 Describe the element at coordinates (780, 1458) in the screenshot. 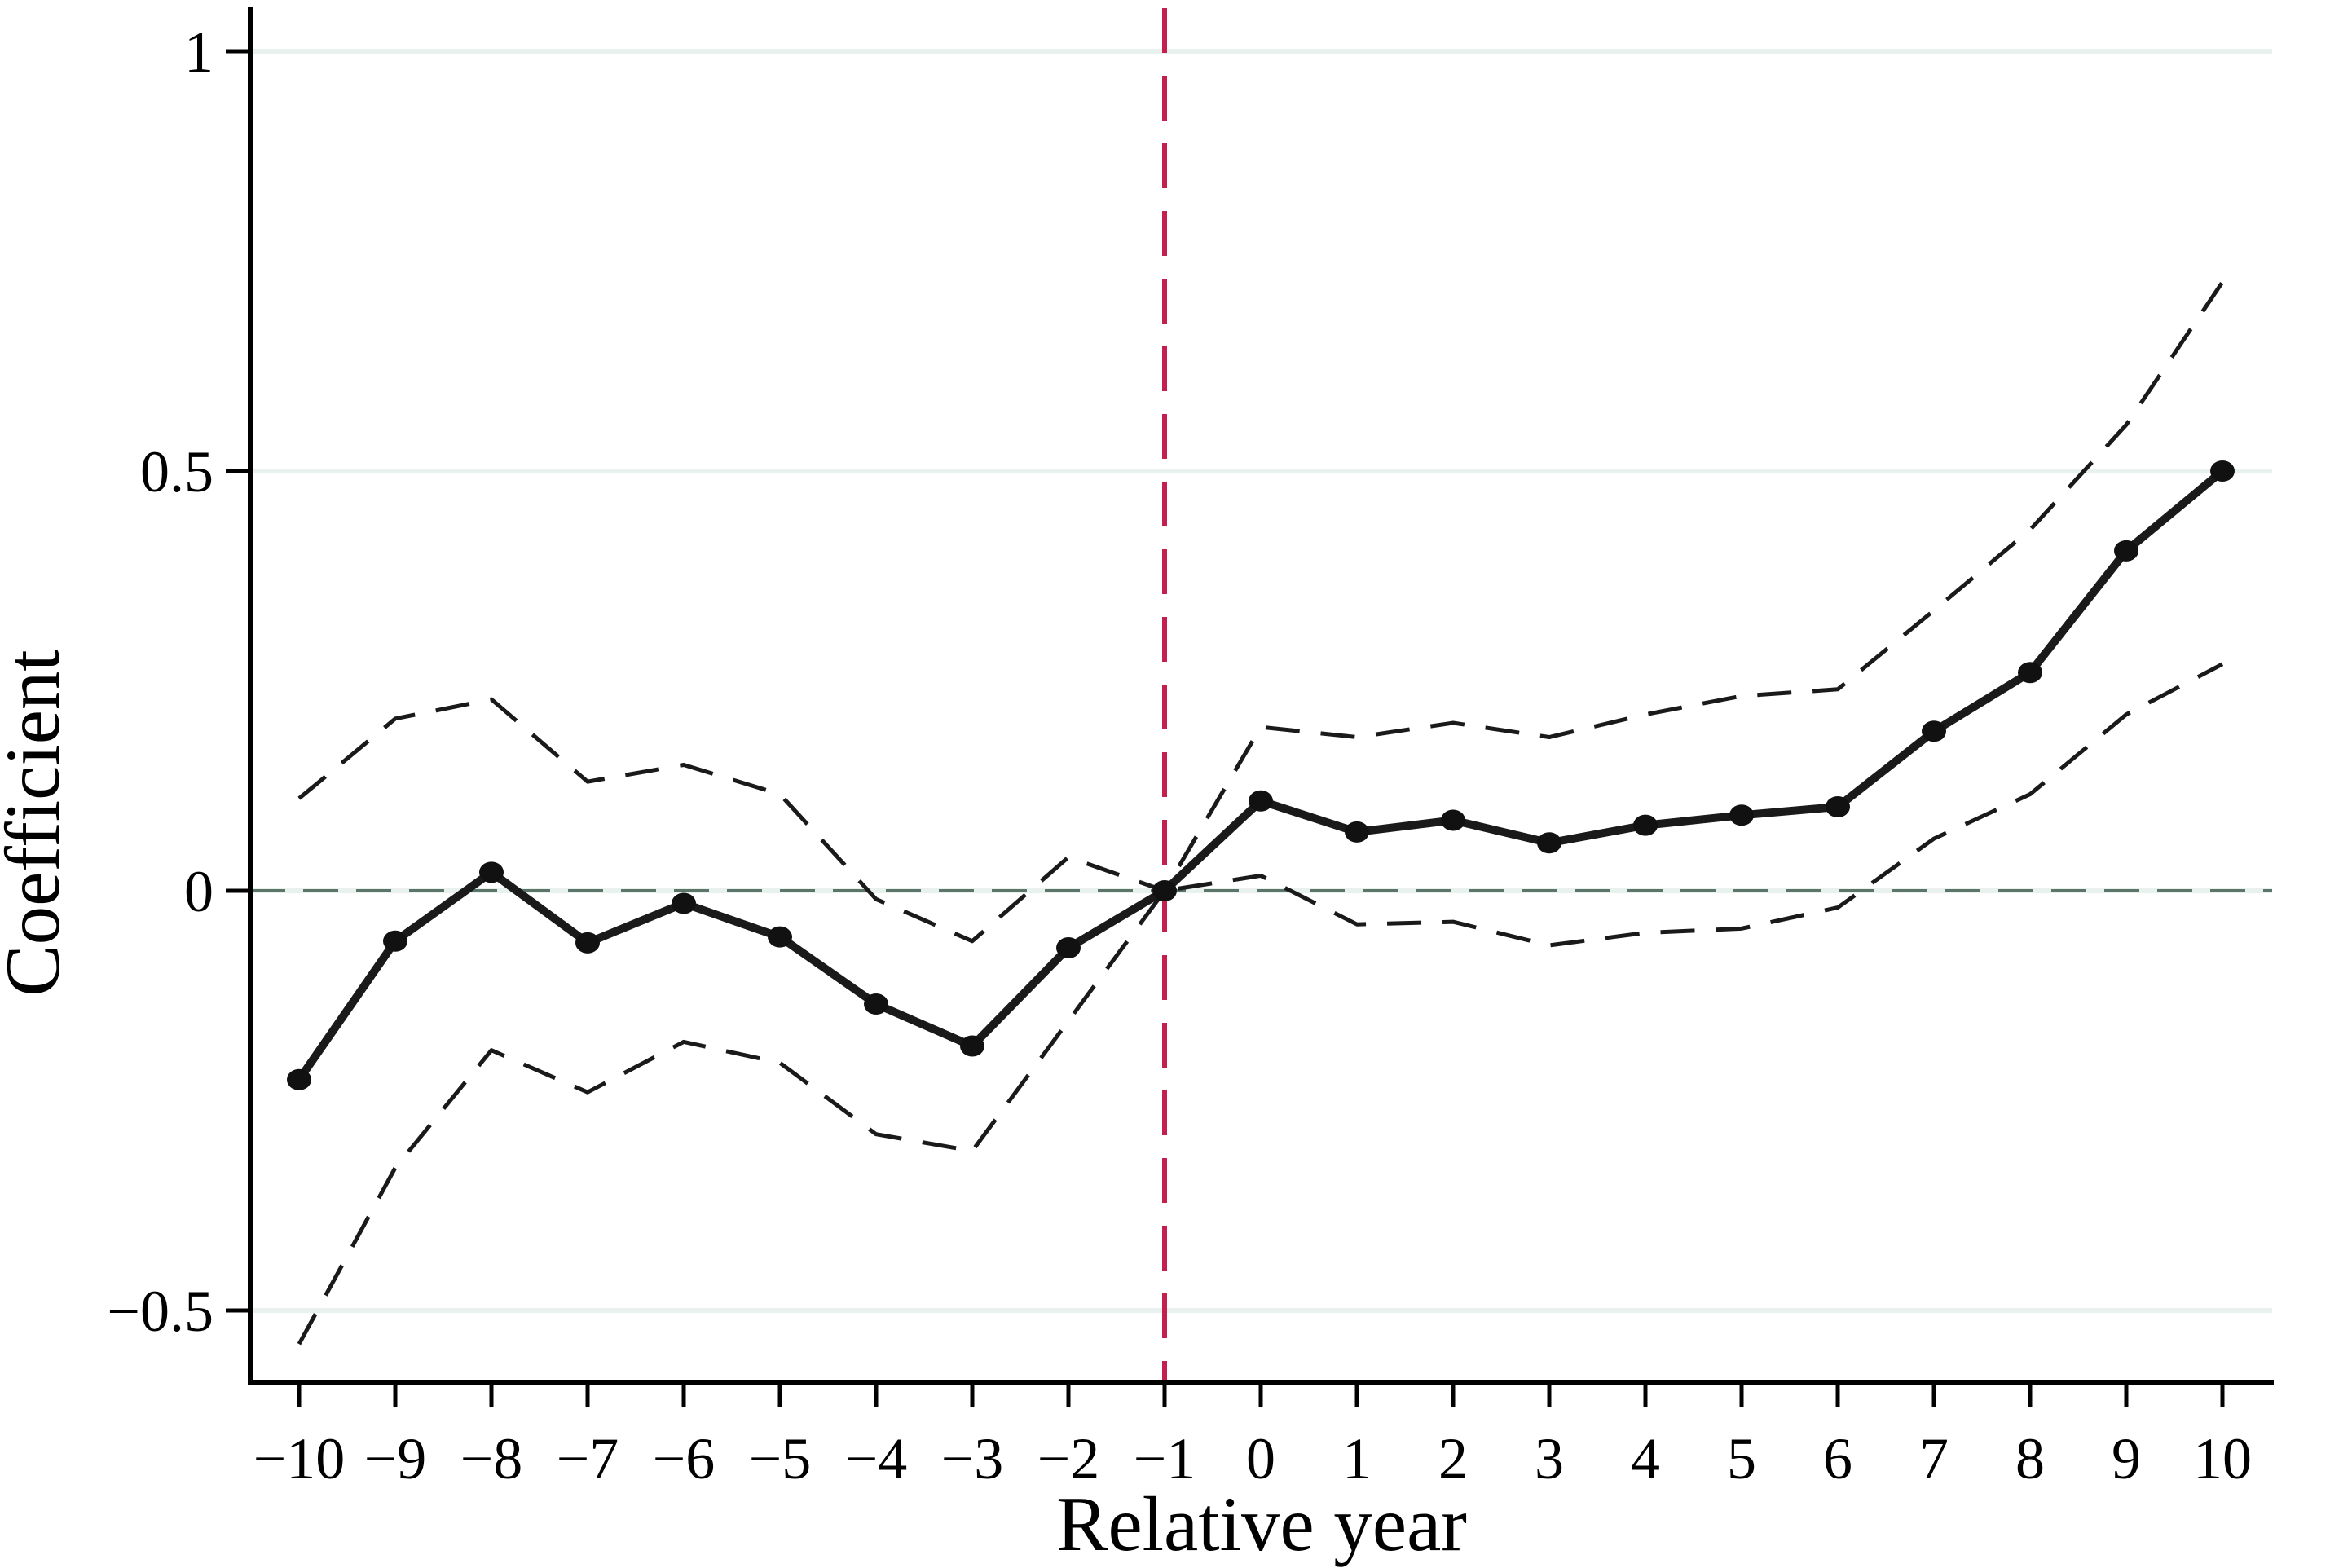

I see `x-tick-label: −5` at that location.